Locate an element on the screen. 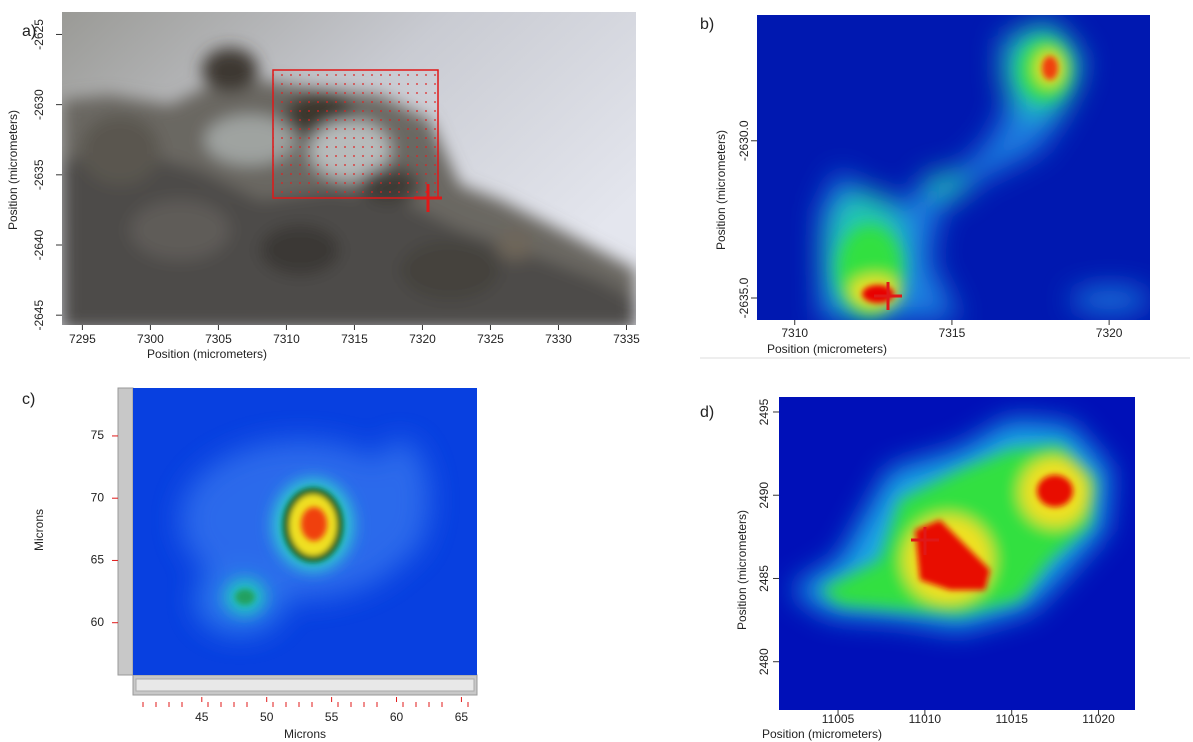 The image size is (1193, 742). y-tick-label: -2625 is located at coordinates (39, 34).